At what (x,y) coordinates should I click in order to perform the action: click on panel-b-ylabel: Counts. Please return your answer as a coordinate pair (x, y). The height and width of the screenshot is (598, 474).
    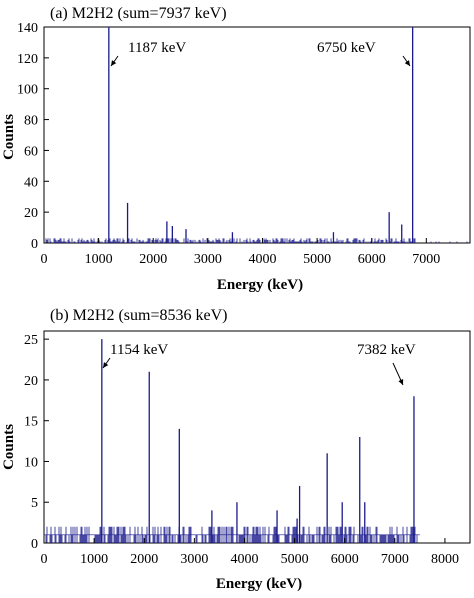
    Looking at the image, I should click on (9, 447).